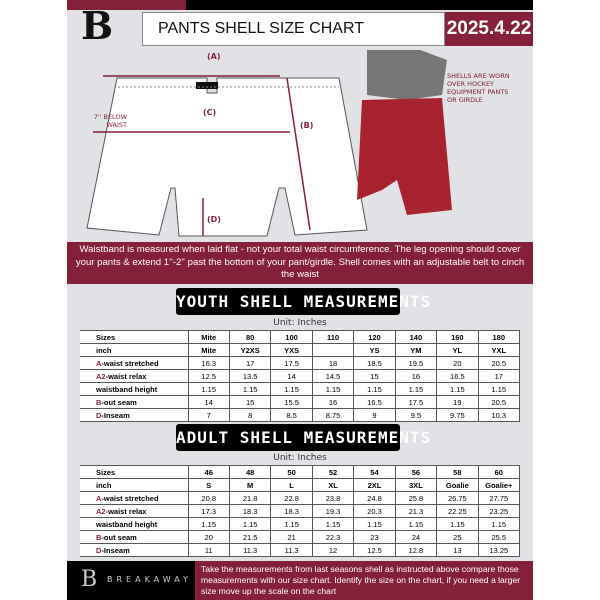  Describe the element at coordinates (457, 550) in the screenshot. I see `table-cell: 13` at that location.